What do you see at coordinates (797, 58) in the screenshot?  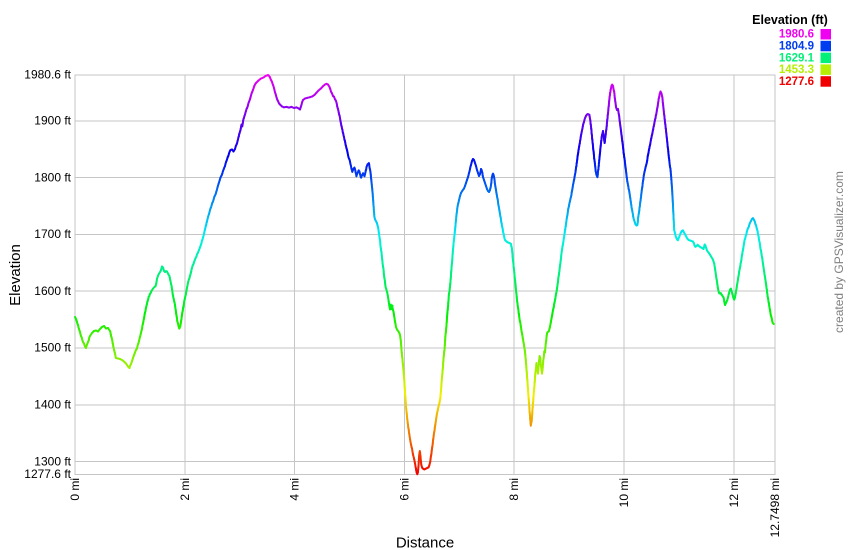 I see `svg-text: 1629.1` at bounding box center [797, 58].